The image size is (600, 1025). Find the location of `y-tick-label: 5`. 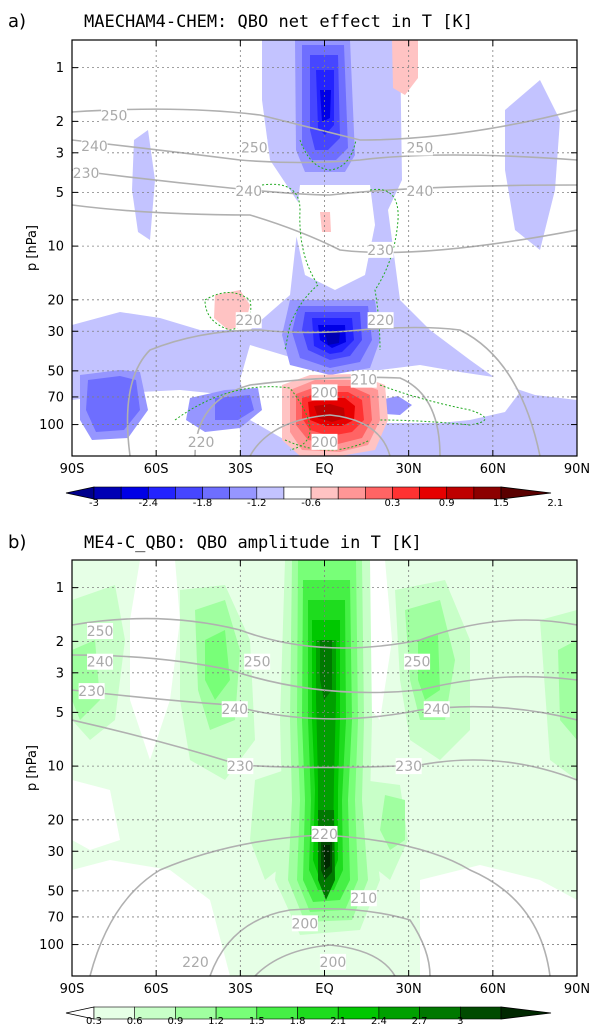

y-tick-label: 5 is located at coordinates (60, 193).